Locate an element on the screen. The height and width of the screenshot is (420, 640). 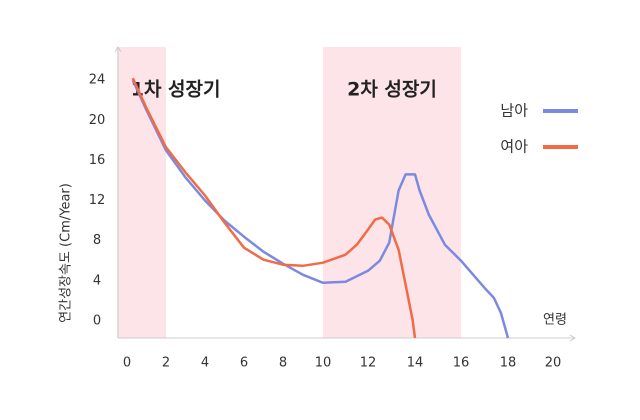
x-axis-label: 연령 is located at coordinates (555, 320).